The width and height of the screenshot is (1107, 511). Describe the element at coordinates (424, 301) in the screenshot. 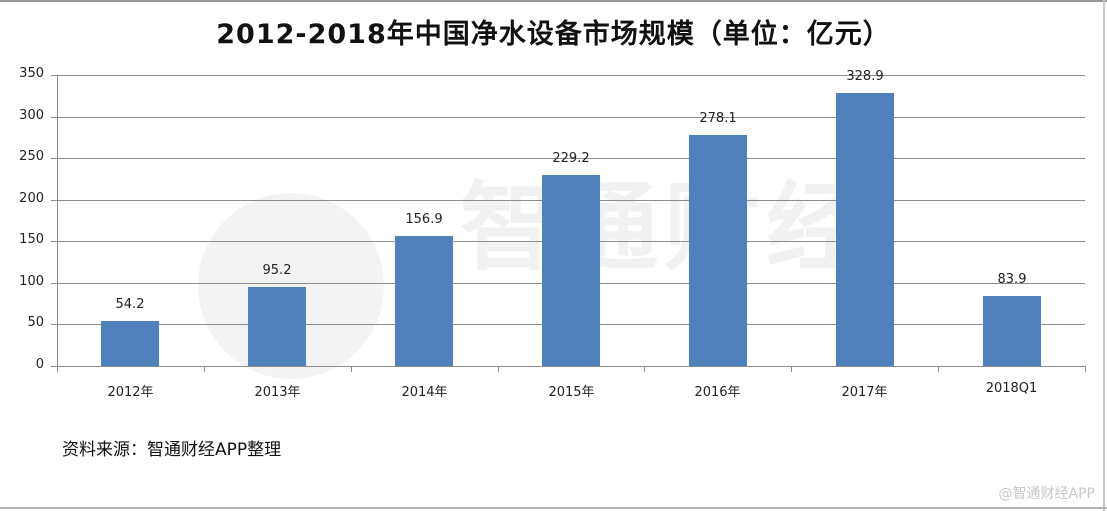

I see `bar-2014年` at that location.